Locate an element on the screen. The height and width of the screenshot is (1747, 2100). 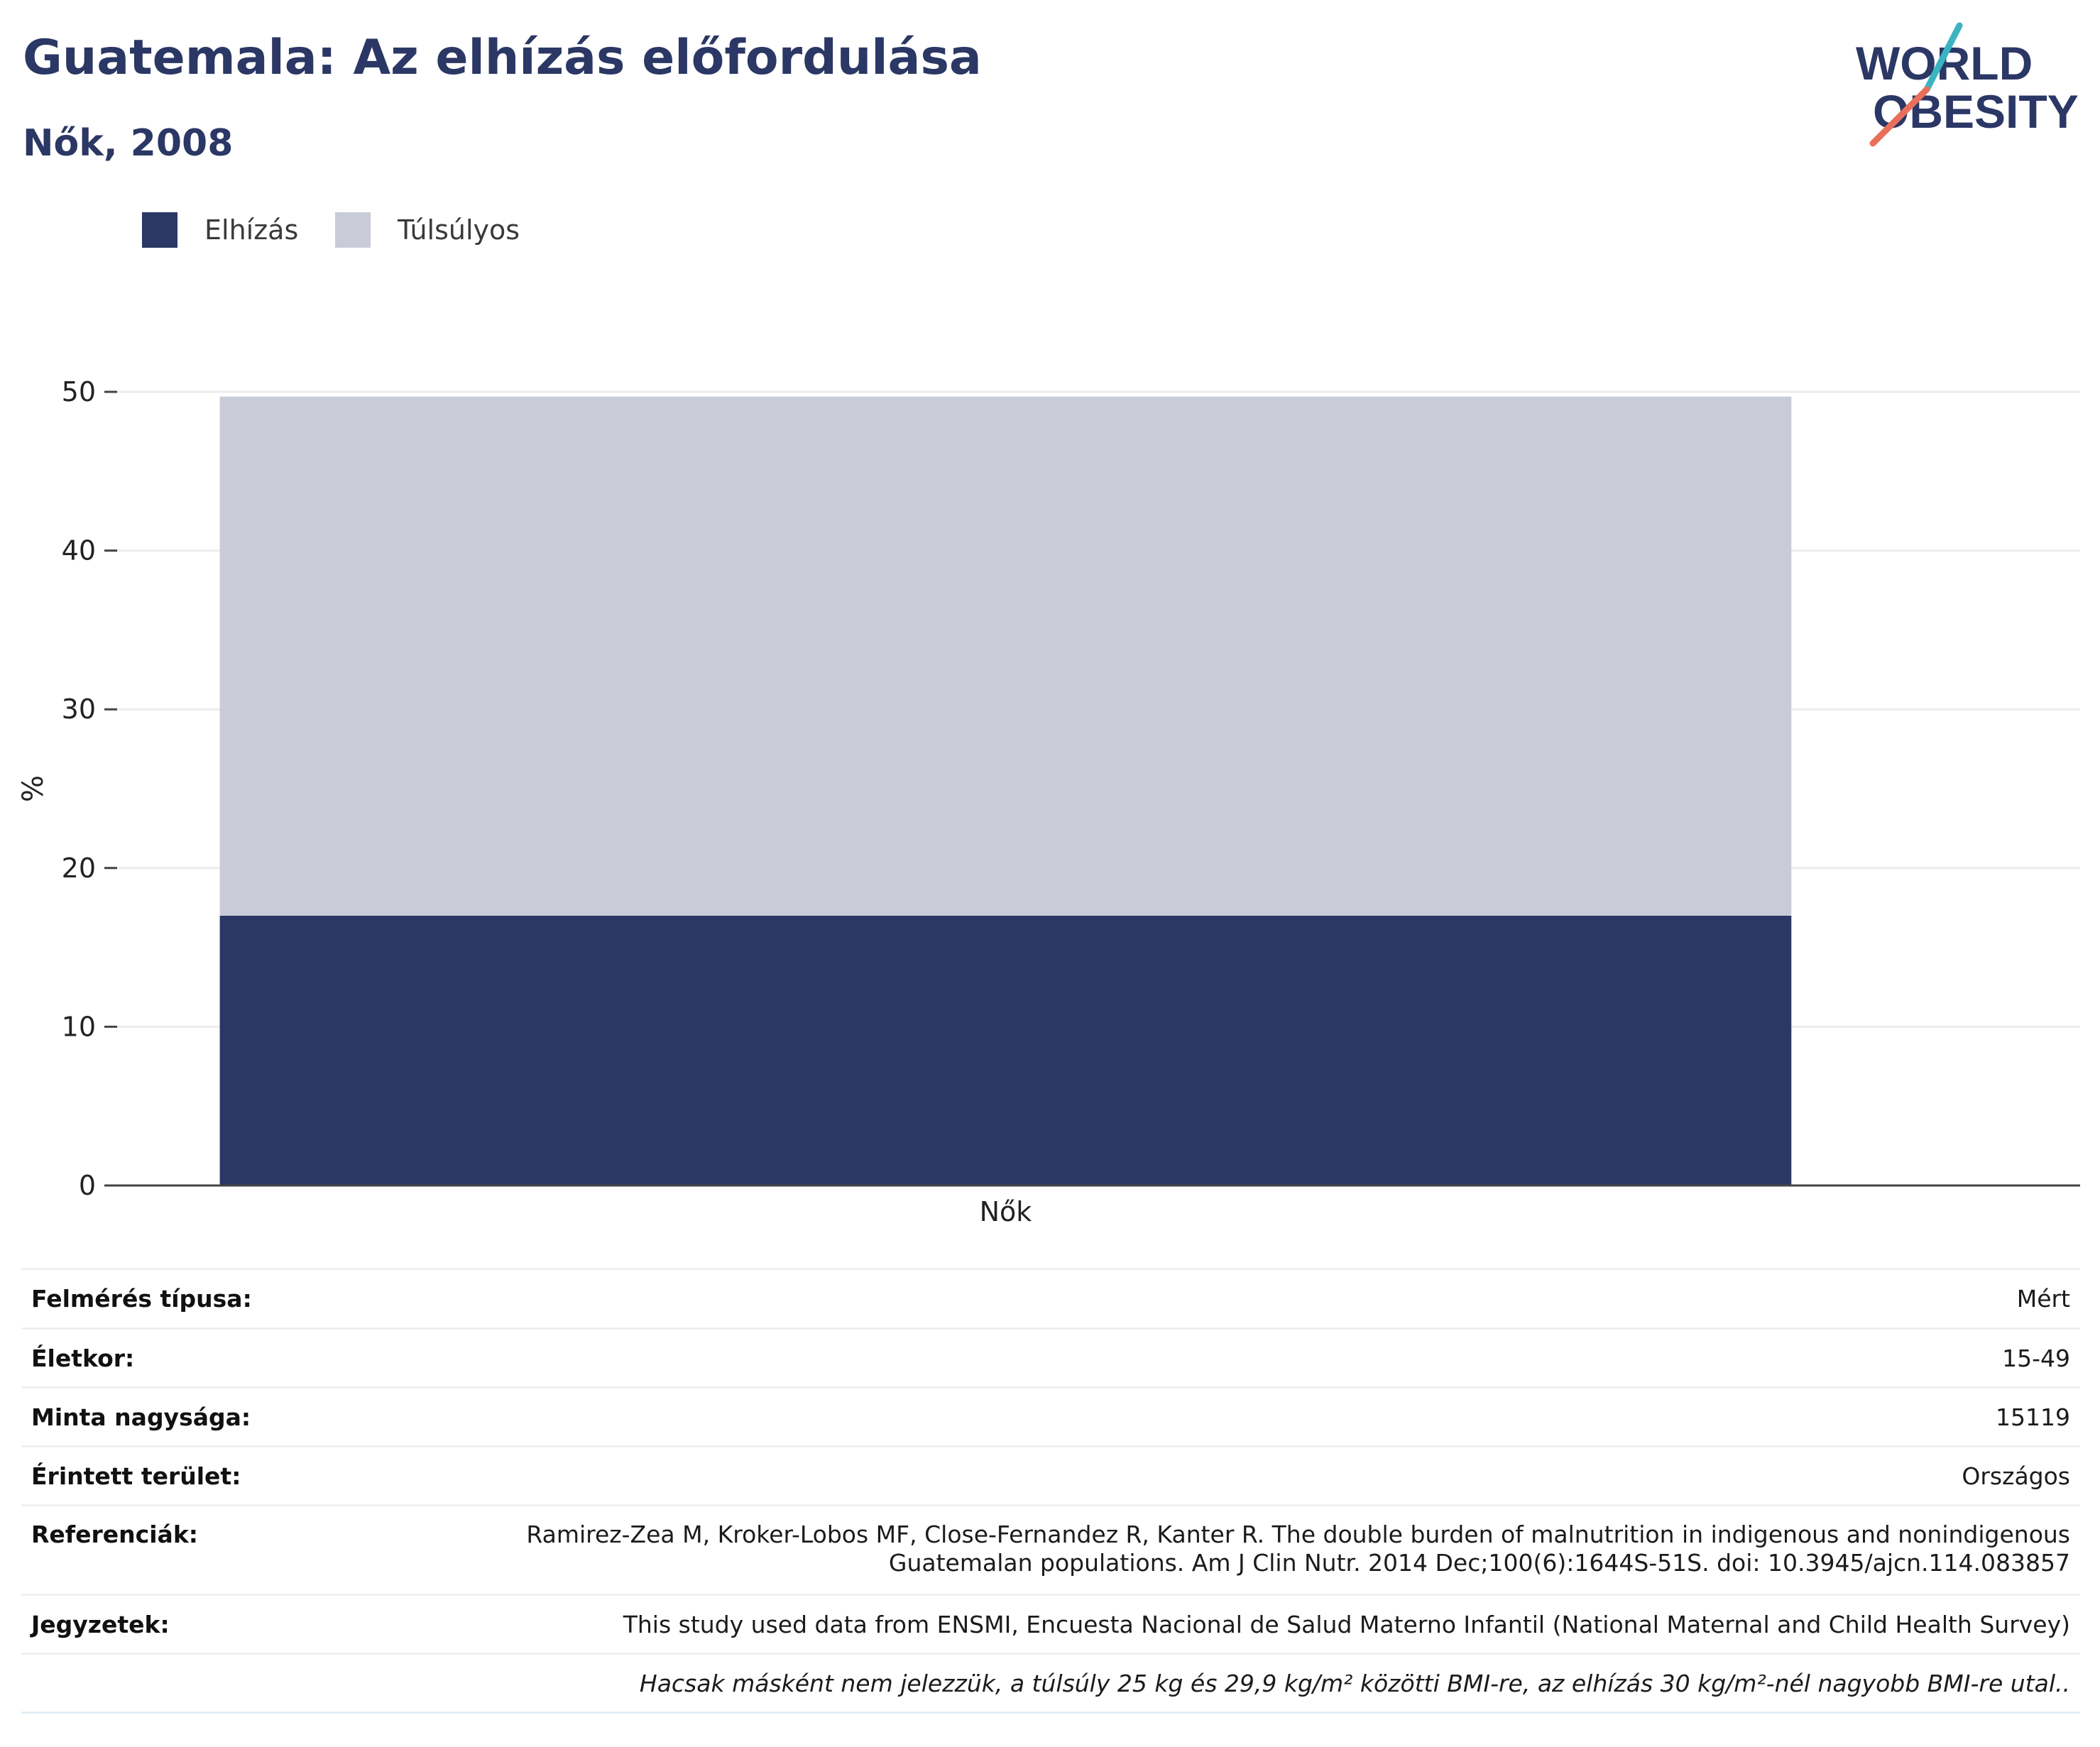
detail-row-sample-size: Minta nagysága: 15119 is located at coordinates (1050, 1415).